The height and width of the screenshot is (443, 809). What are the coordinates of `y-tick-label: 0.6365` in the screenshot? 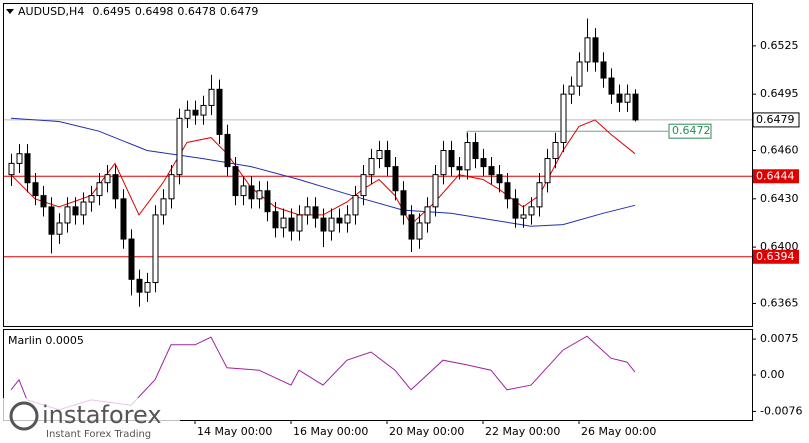 It's located at (779, 302).